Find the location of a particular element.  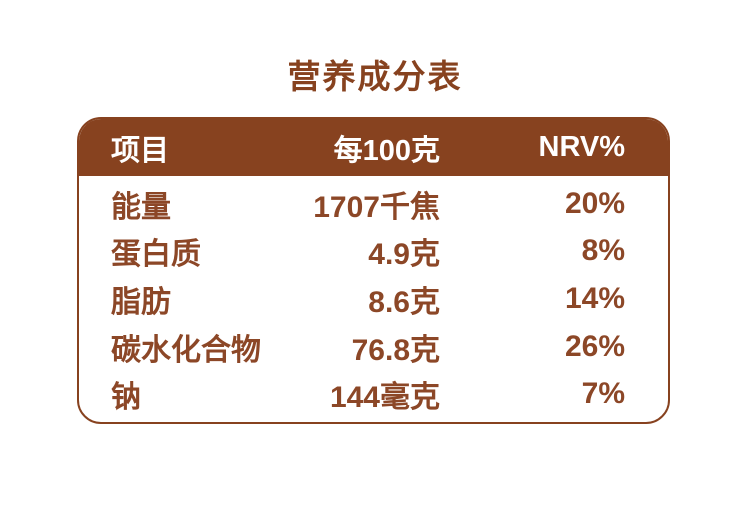

table-header-row: 项目 每100克 NRV% is located at coordinates (373, 147).